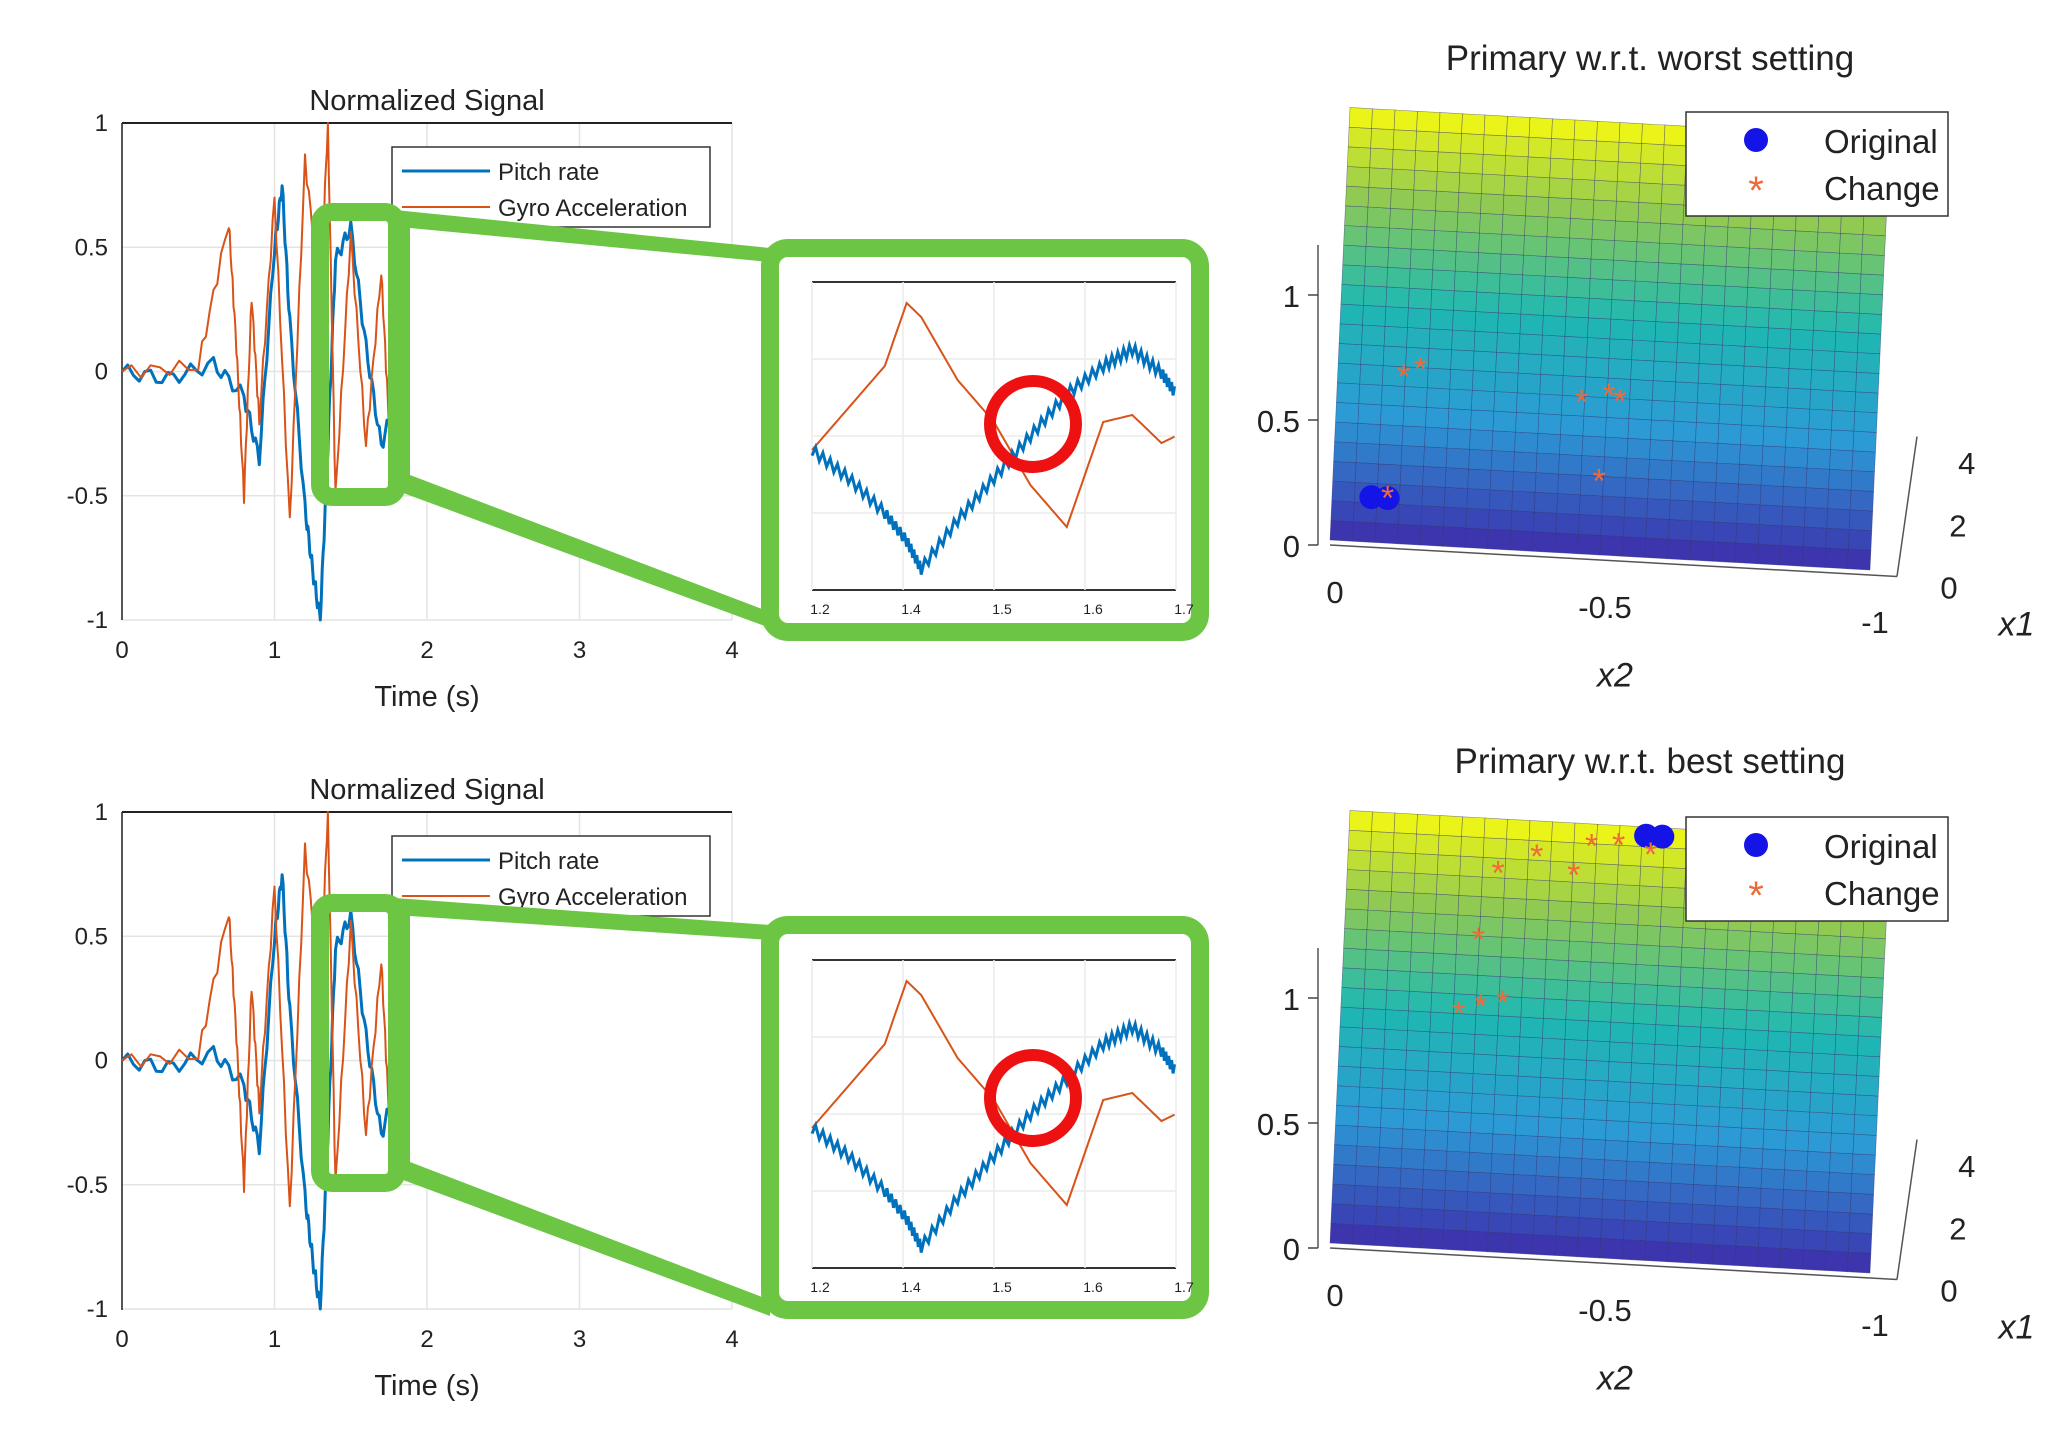 The width and height of the screenshot is (2066, 1440). Describe the element at coordinates (1291, 546) in the screenshot. I see `z-tick-label: 0` at that location.